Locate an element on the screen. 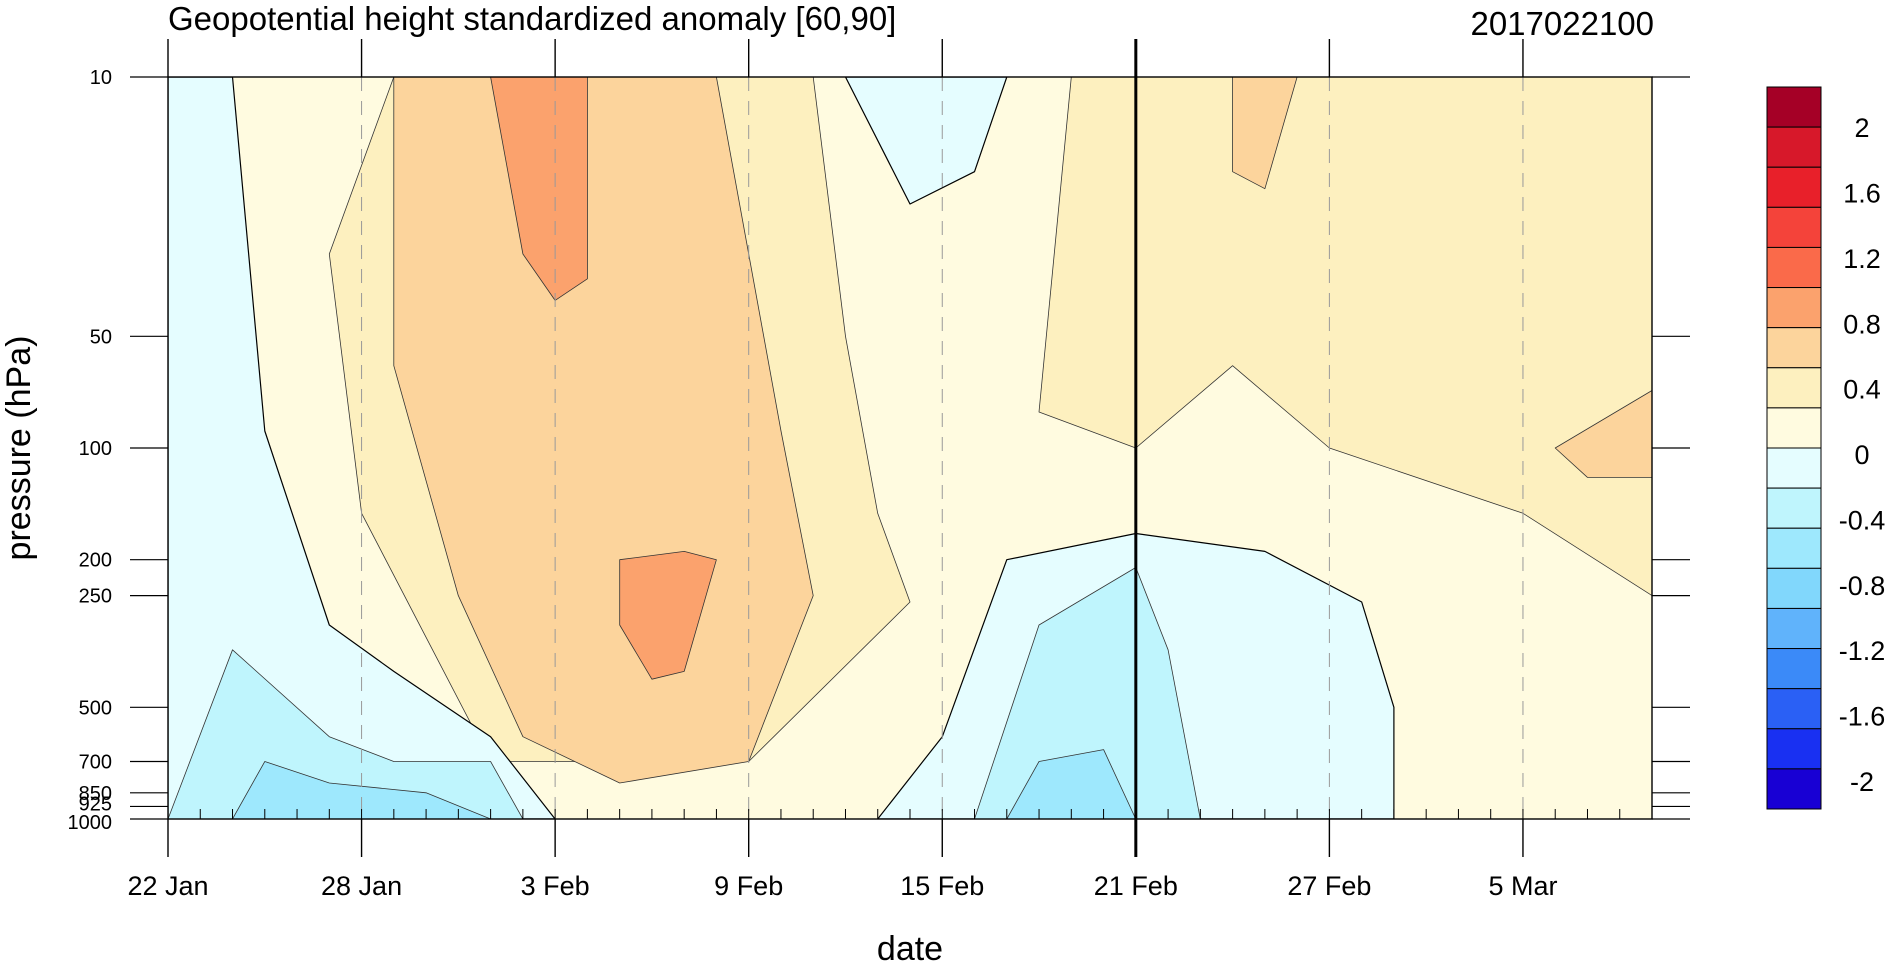 Image resolution: width=1889 pixels, height=963 pixels. x-tick-label: 28 Jan is located at coordinates (361, 886).